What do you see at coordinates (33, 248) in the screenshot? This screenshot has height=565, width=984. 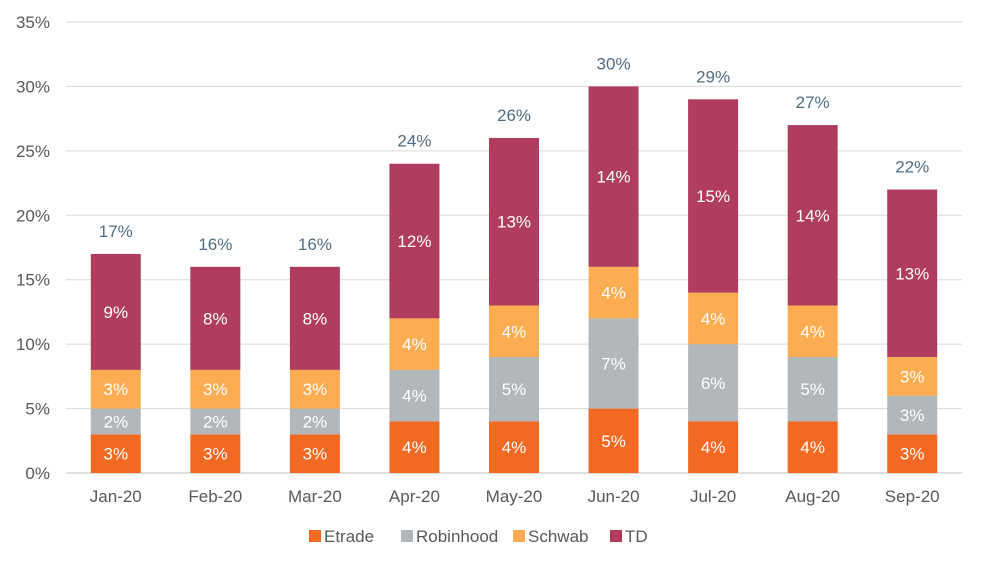 I see `y-axis-ticks: 0% 5% 10% 15% 20% 25% 30% 35%` at bounding box center [33, 248].